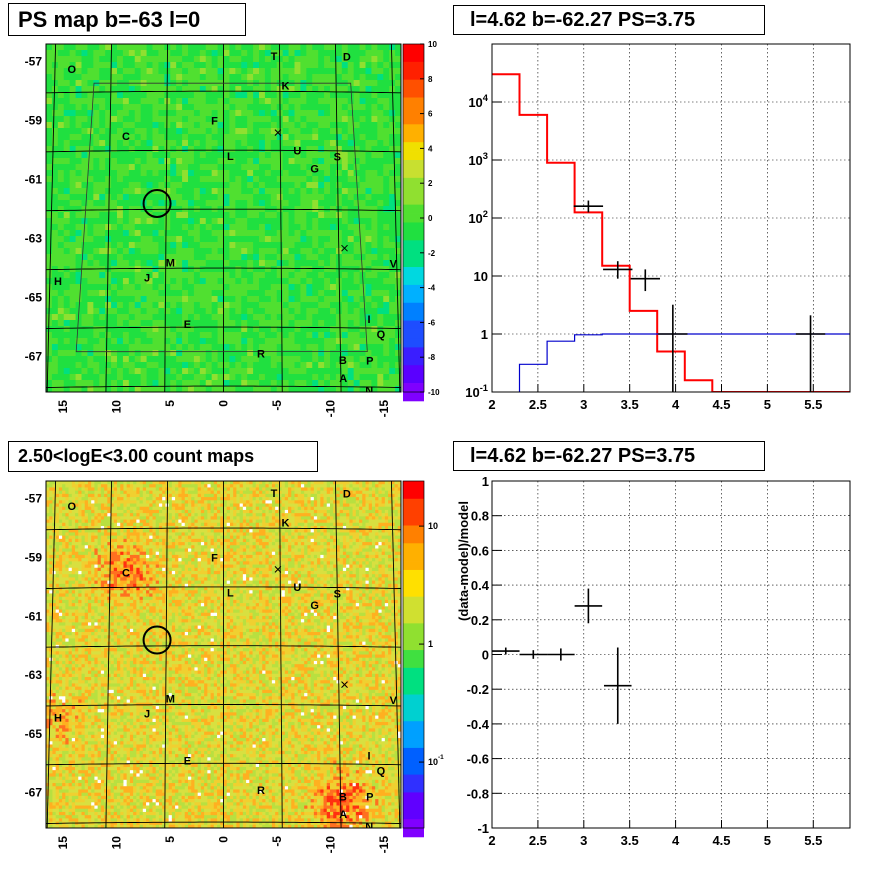  I want to click on ps-source-label: R, so click(261, 355).